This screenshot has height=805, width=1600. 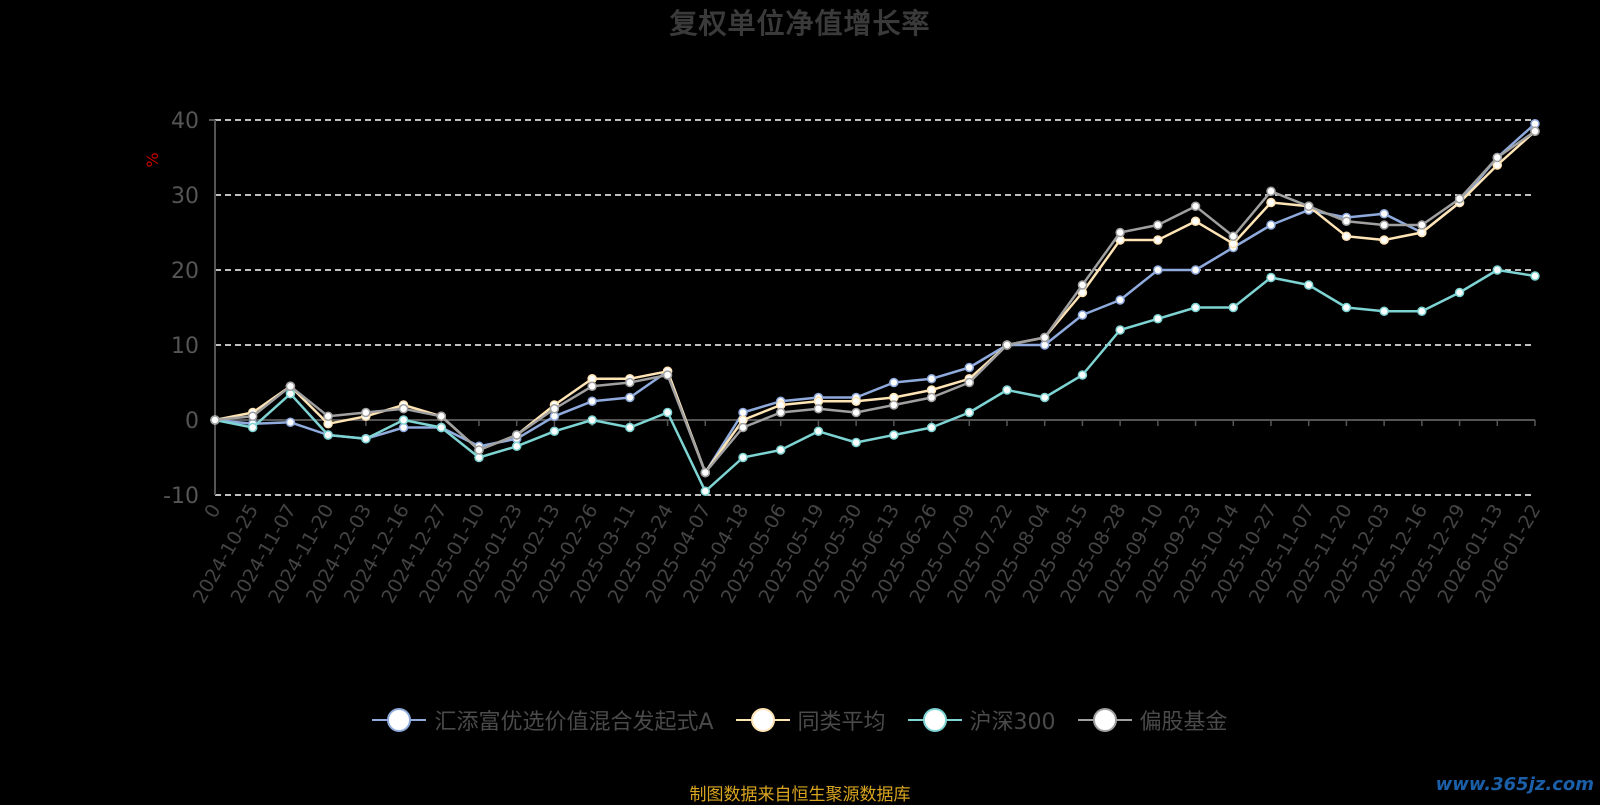 I want to click on y-tick-label: -10, so click(x=181, y=496).